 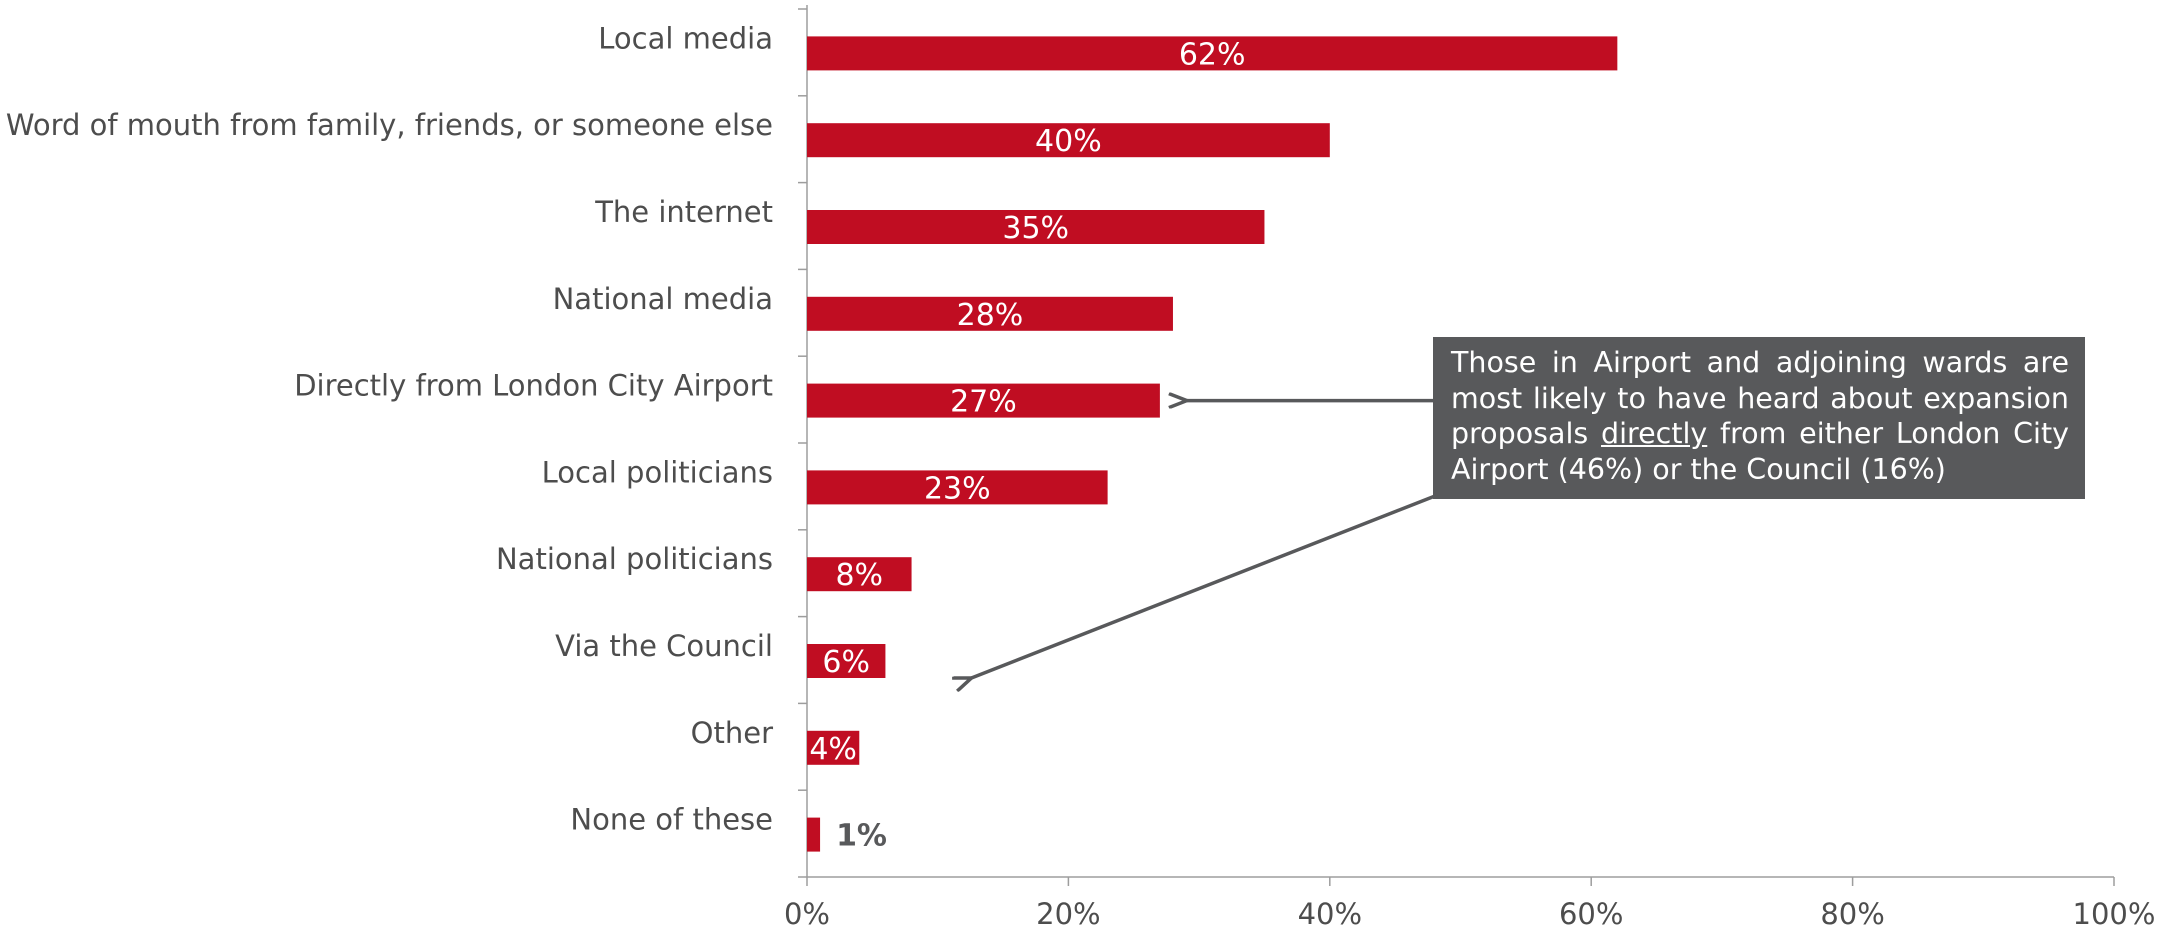 What do you see at coordinates (664, 646) in the screenshot?
I see `category-label-via-the-council: Via the Council` at bounding box center [664, 646].